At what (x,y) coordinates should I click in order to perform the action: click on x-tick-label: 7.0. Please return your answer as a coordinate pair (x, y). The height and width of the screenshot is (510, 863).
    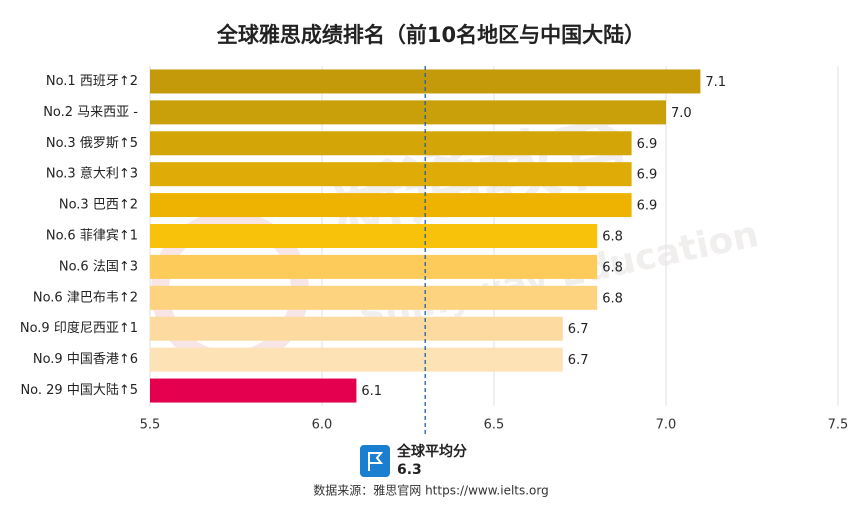
    Looking at the image, I should click on (666, 425).